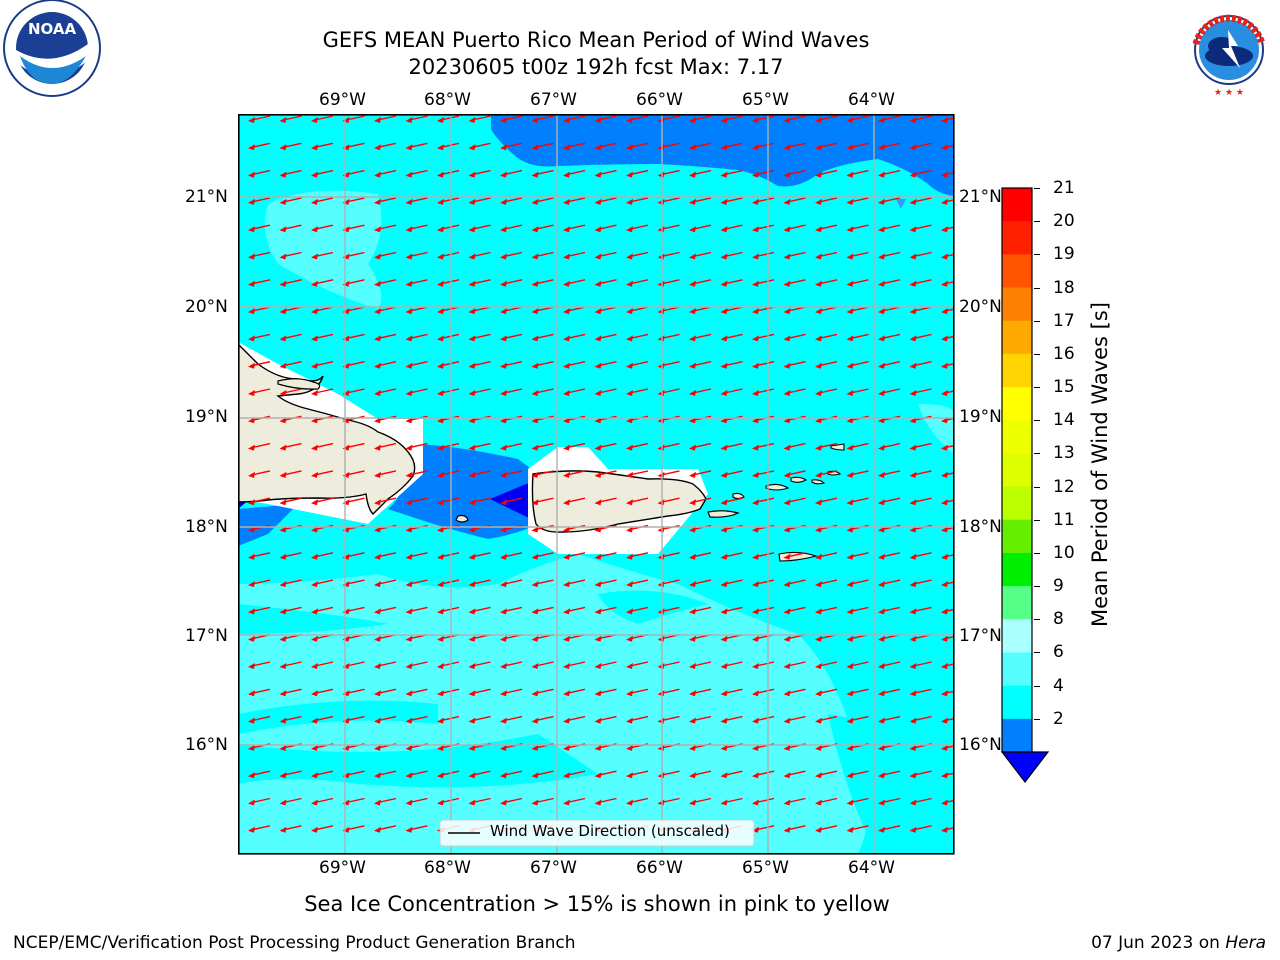 The height and width of the screenshot is (960, 1280). I want to click on lon-label-top-68w: 68°W, so click(447, 100).